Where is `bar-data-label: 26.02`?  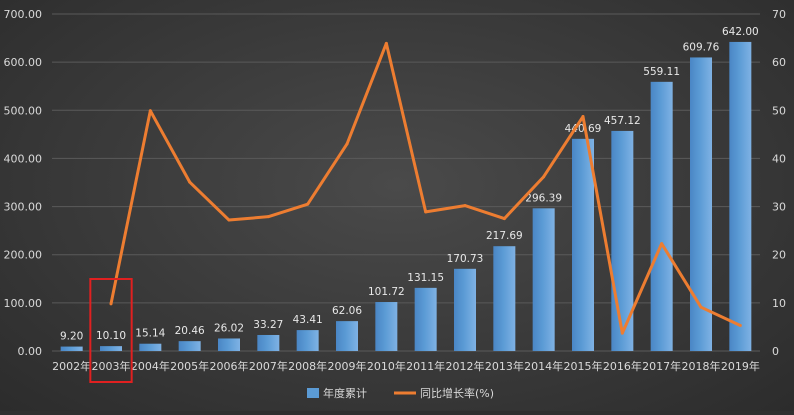
bar-data-label: 26.02 is located at coordinates (229, 328).